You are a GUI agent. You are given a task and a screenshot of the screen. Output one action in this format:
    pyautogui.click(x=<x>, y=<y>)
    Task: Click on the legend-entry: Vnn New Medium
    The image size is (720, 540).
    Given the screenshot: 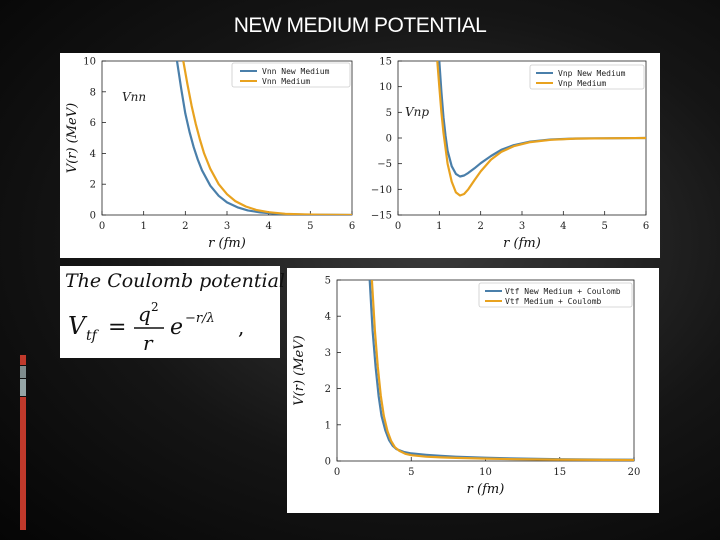 What is the action you would take?
    pyautogui.click(x=296, y=71)
    